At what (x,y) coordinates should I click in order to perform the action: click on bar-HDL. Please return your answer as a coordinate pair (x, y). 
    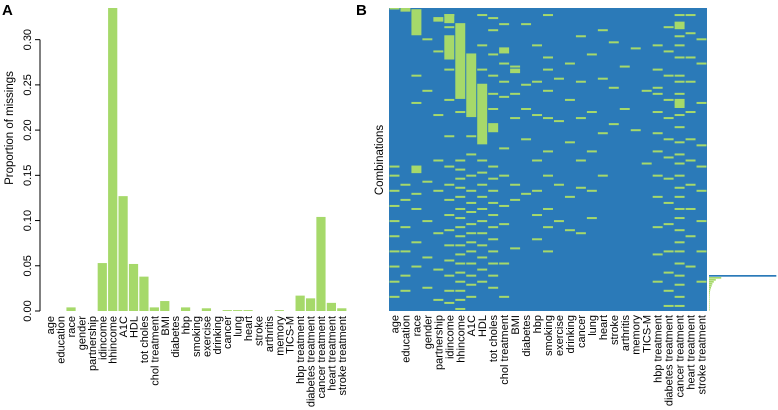
    Looking at the image, I should click on (133, 287).